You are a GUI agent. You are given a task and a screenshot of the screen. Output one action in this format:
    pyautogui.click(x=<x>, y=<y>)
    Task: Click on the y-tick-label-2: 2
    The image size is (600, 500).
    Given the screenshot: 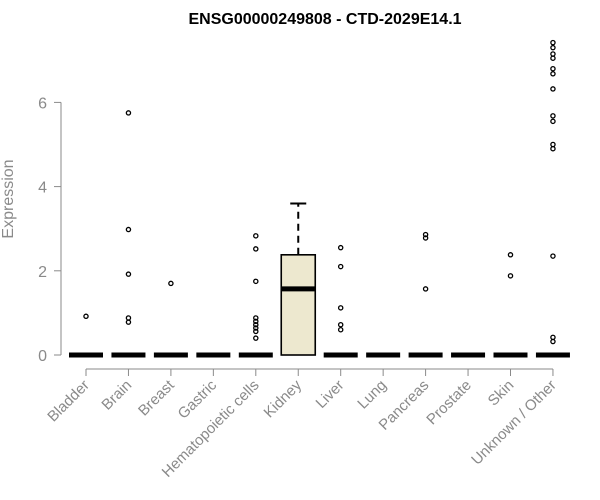 What is the action you would take?
    pyautogui.click(x=42, y=272)
    